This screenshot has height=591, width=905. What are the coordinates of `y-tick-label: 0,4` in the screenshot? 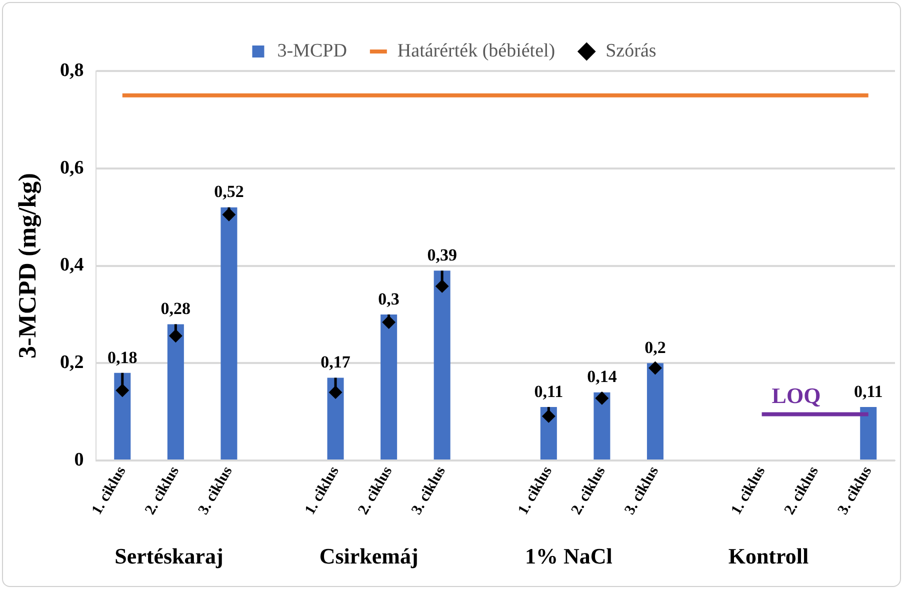 It's located at (72, 265).